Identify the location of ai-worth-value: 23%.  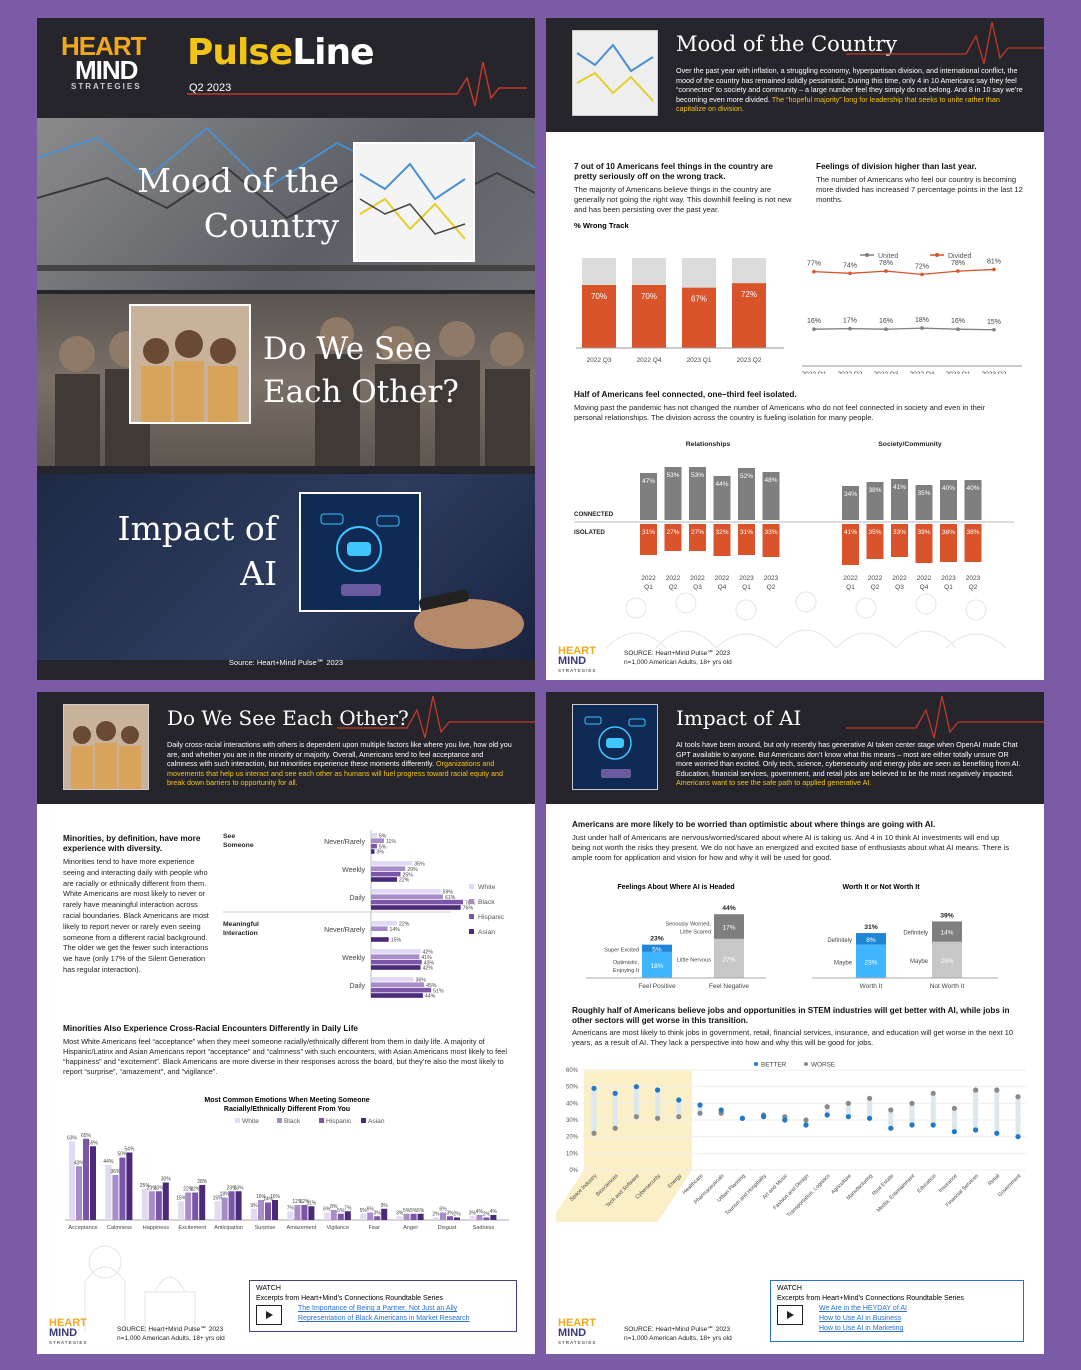
(870, 962).